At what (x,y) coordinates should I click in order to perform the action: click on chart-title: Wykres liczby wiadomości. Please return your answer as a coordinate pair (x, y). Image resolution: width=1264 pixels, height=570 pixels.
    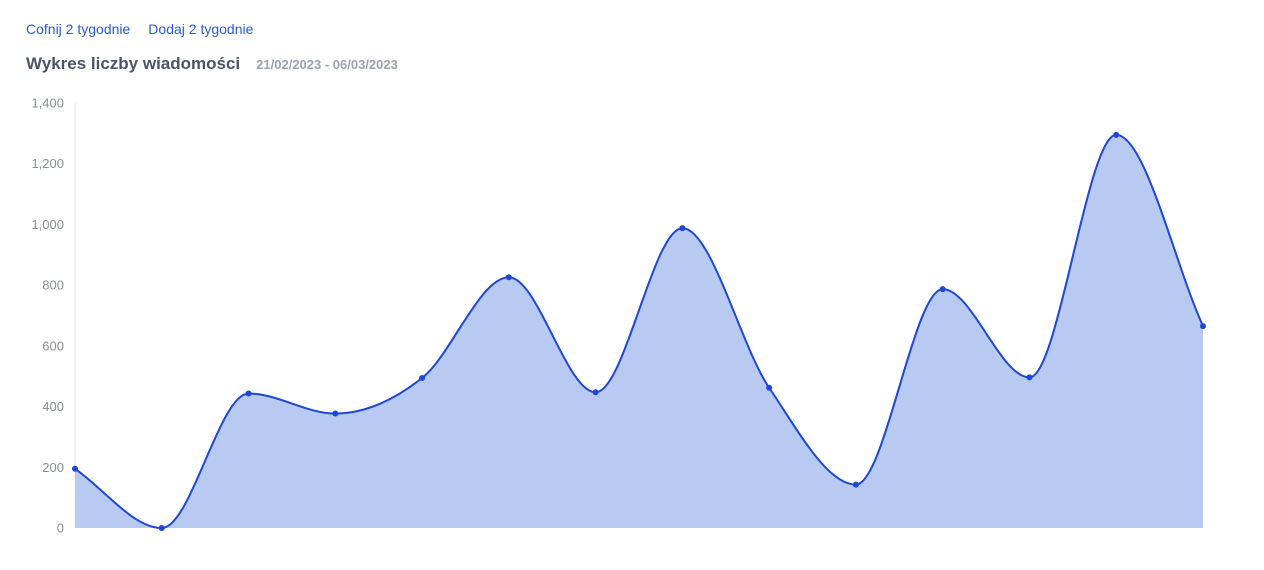
    Looking at the image, I should click on (133, 63).